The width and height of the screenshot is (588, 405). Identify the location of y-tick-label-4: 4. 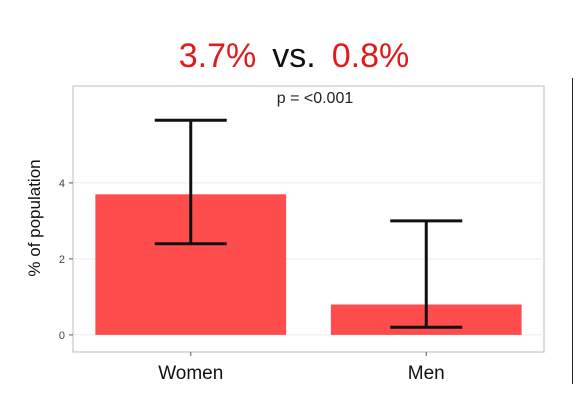
(62, 184).